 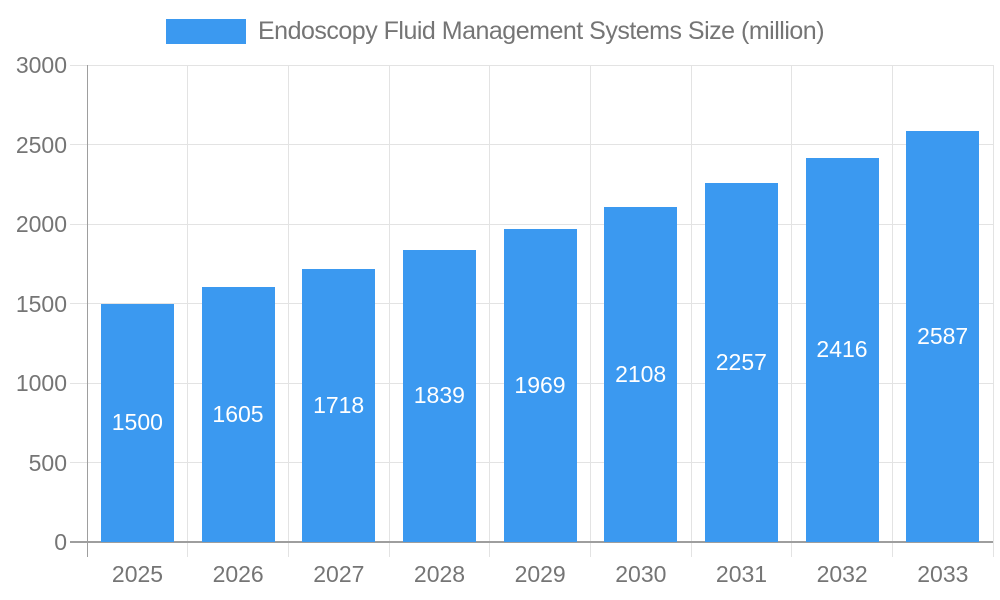 I want to click on y-axis-label: 0, so click(x=60, y=542).